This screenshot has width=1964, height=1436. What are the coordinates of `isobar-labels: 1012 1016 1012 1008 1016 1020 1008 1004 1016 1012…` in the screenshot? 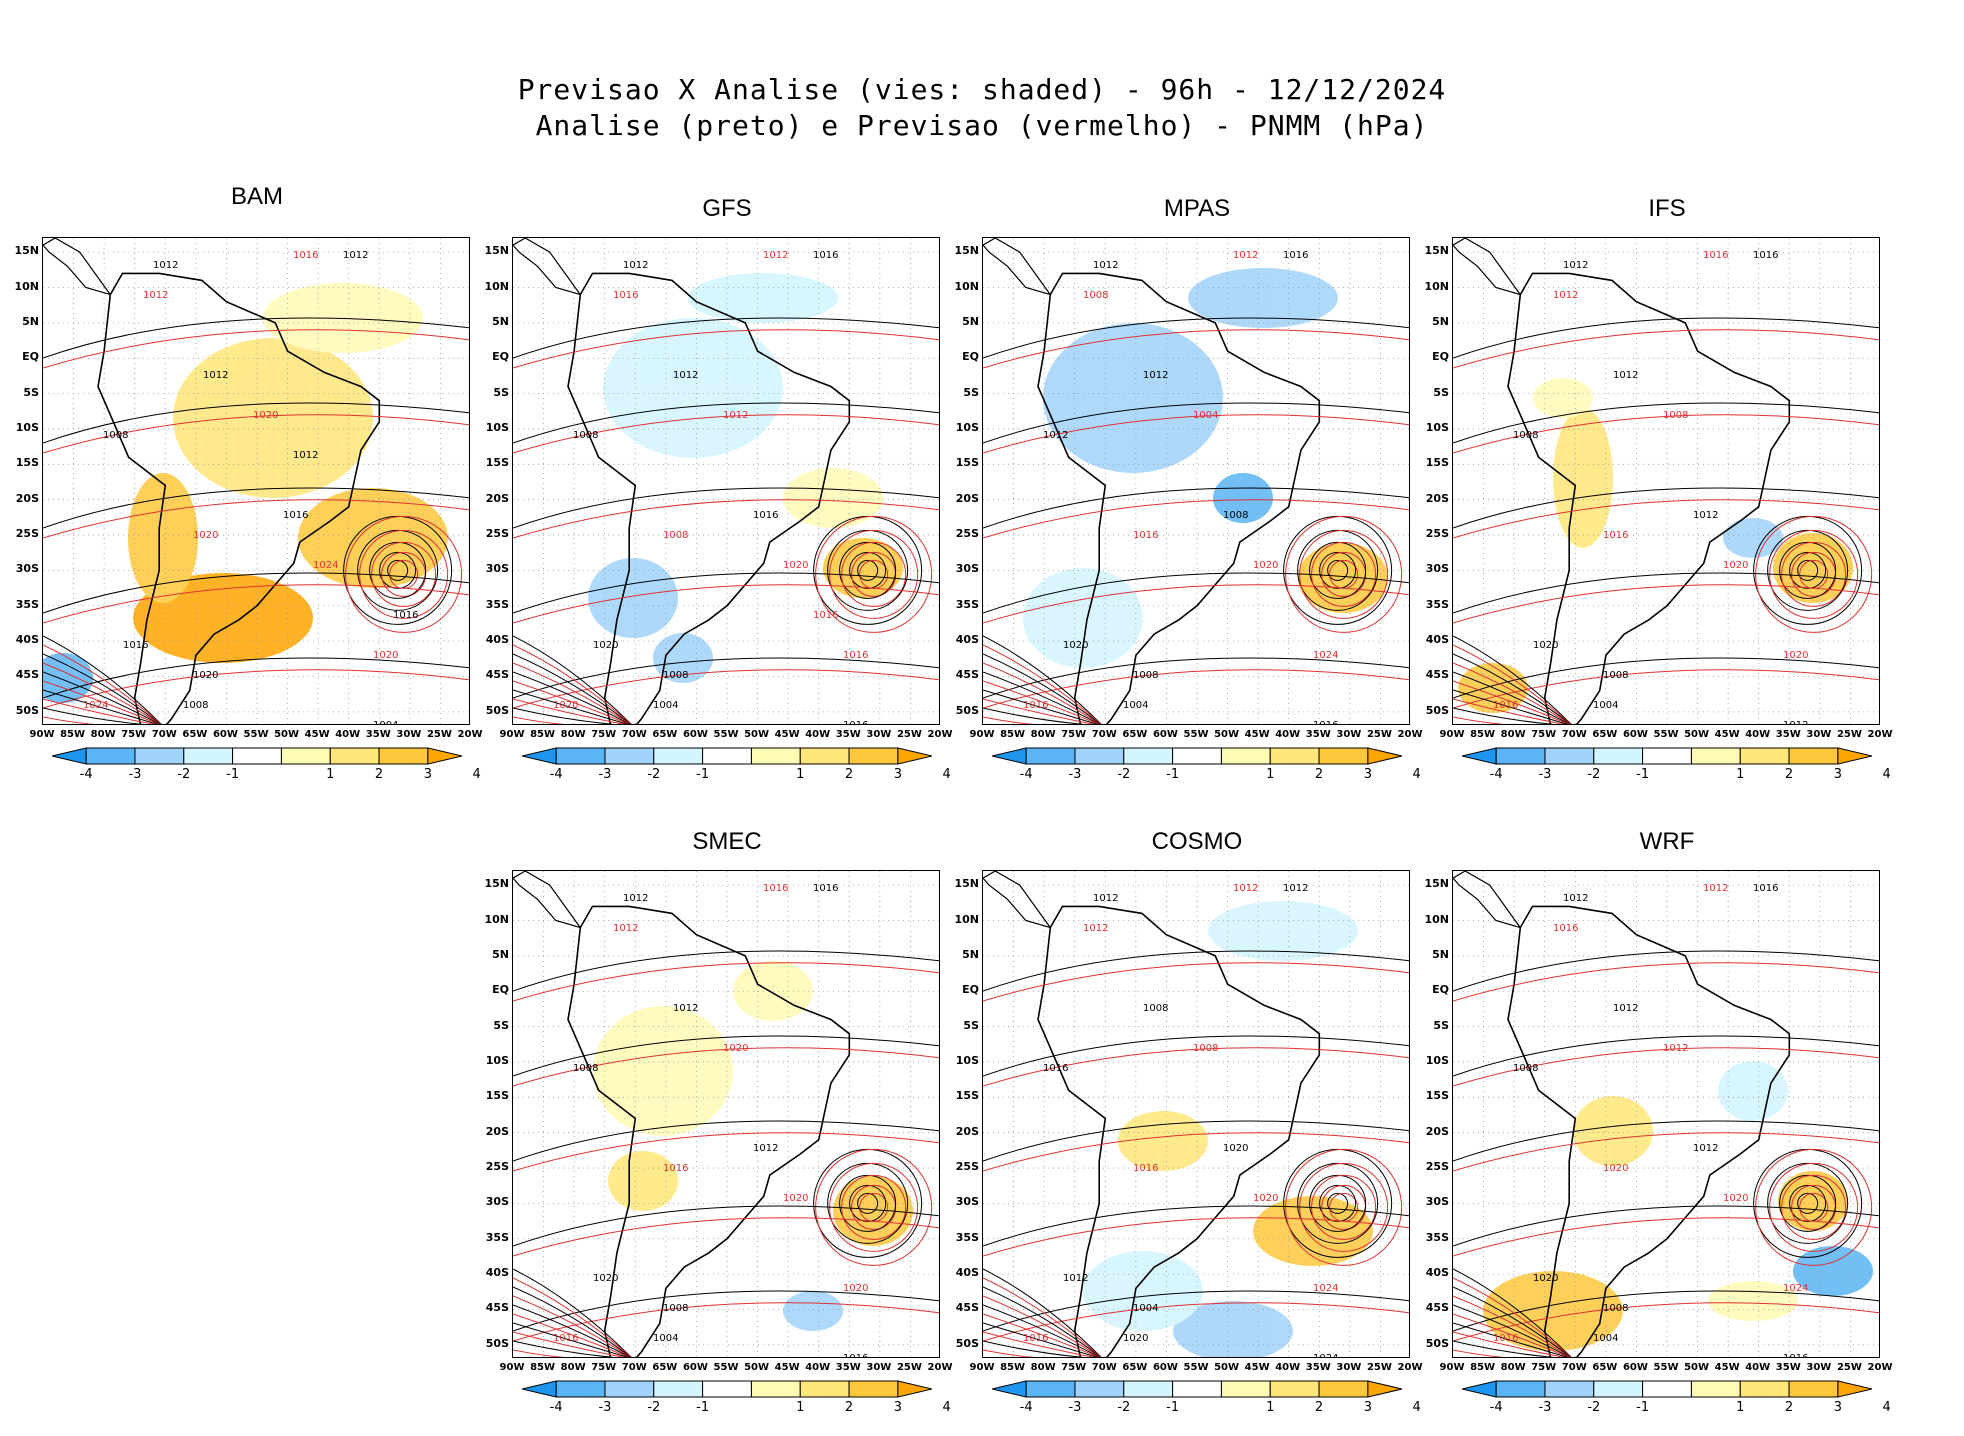 It's located at (710, 487).